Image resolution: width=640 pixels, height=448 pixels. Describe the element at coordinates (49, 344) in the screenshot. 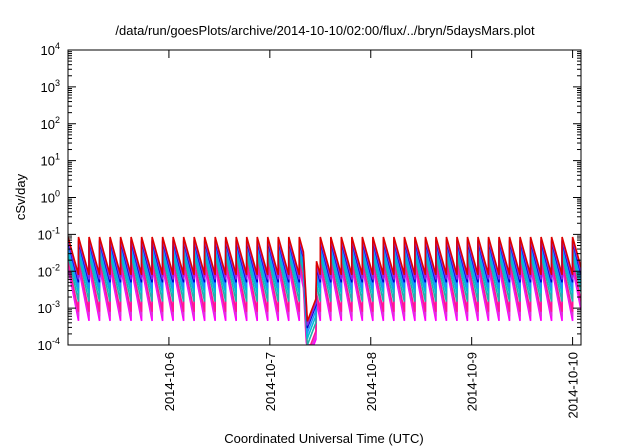

I see `y-tick-label: 10⁻⁴` at that location.